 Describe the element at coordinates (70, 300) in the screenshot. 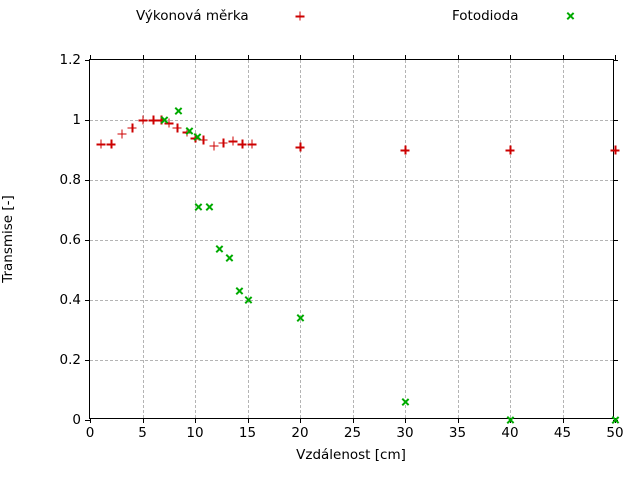

I see `y-axis-tick-label: 0.4` at that location.